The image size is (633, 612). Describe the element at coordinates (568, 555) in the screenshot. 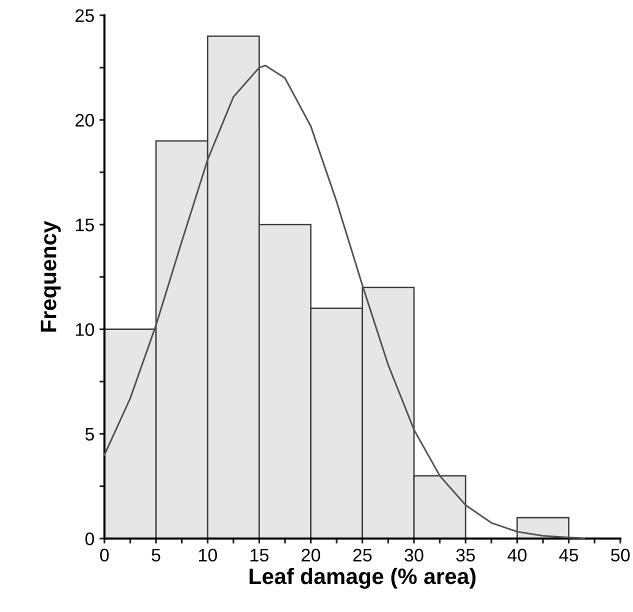

I see `x-tick-label: 45` at that location.